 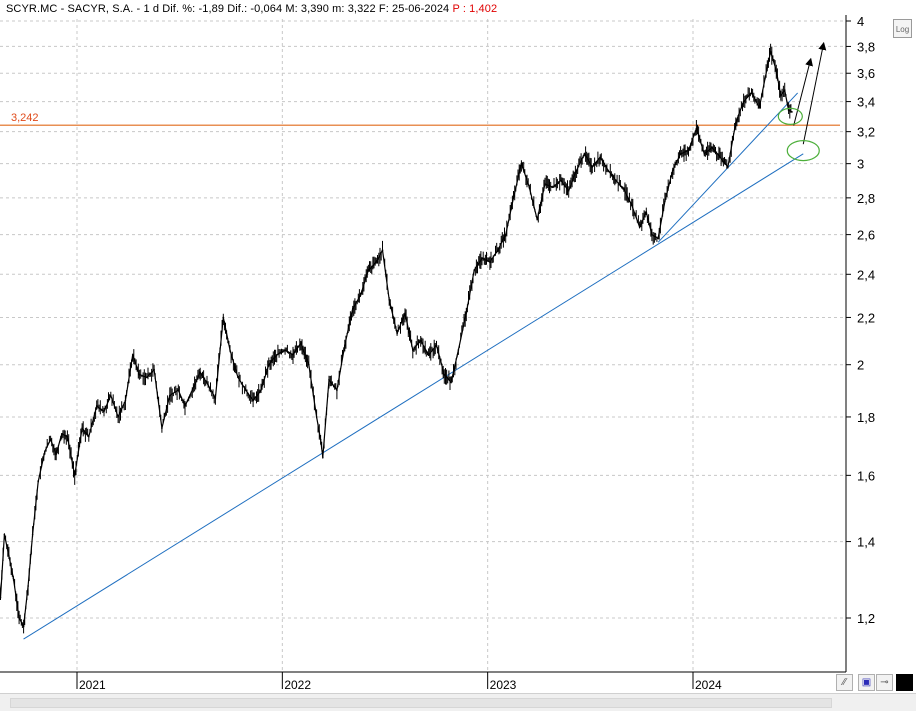 I want to click on y-tick-label-3: 1,8, so click(x=866, y=417).